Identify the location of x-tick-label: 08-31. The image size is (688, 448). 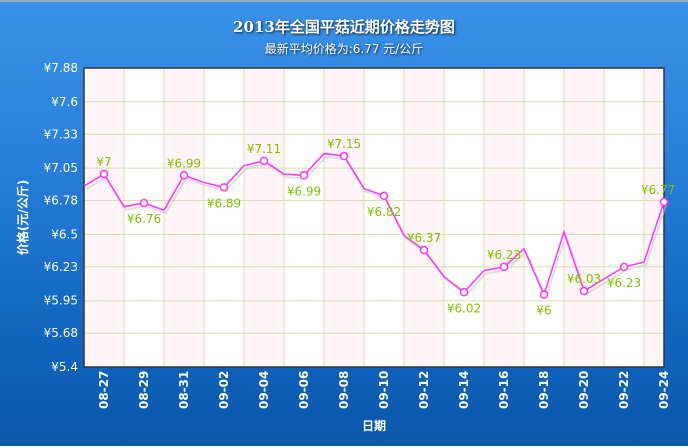
(184, 390).